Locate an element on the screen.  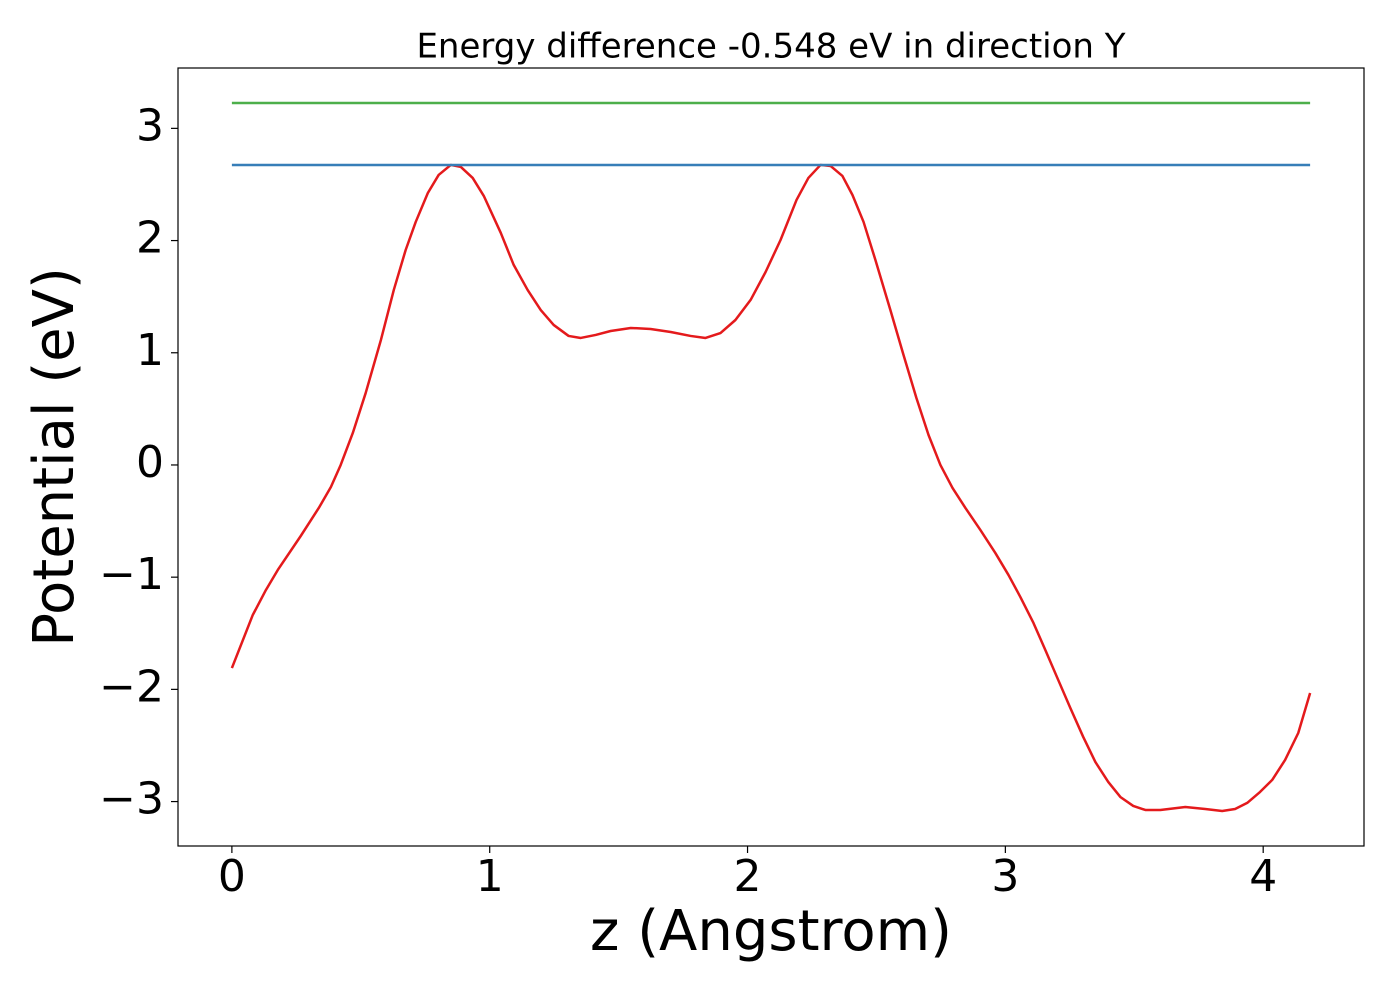
x-tick-label: 3 is located at coordinates (1005, 876).